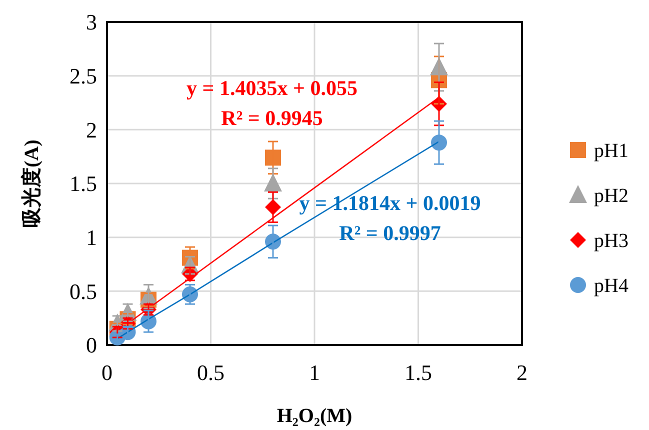 Image resolution: width=649 pixels, height=430 pixels. What do you see at coordinates (83, 76) in the screenshot?
I see `y-tick-label: 2.5` at bounding box center [83, 76].